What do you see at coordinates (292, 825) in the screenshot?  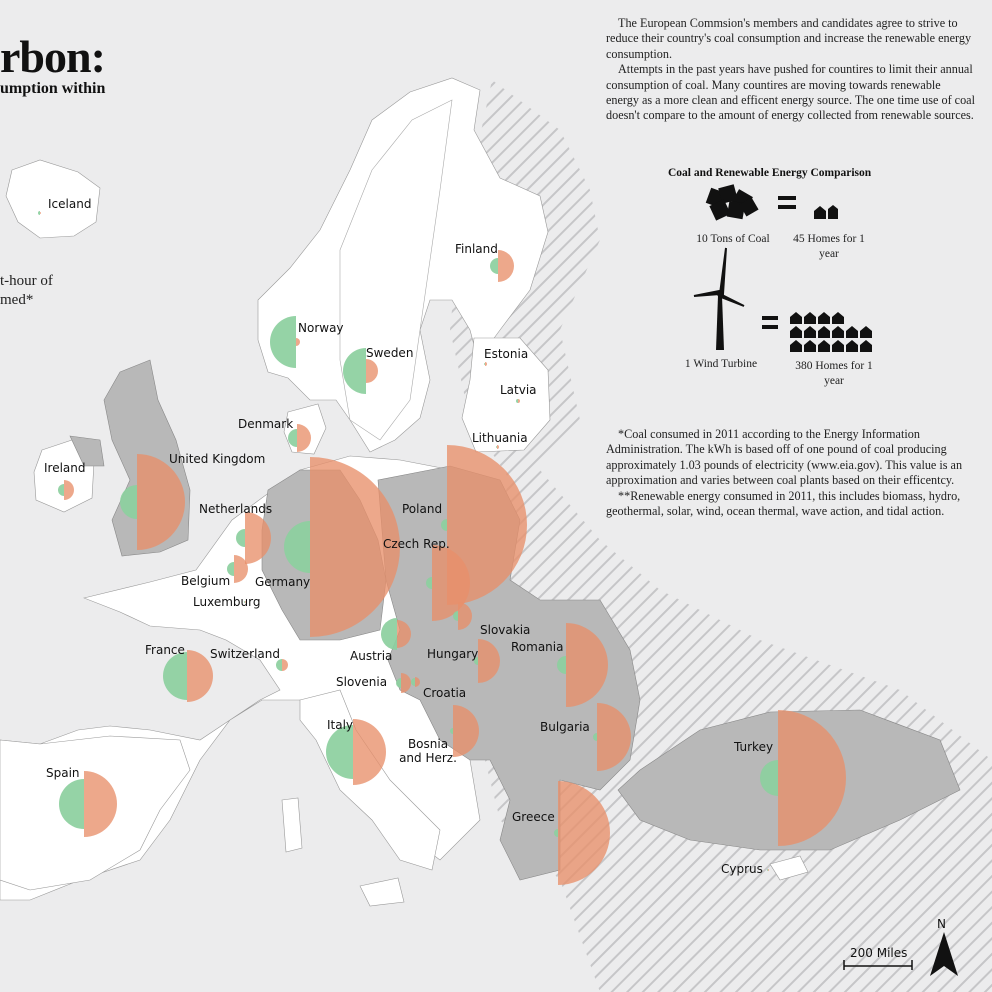 I see `sardinia-land` at bounding box center [292, 825].